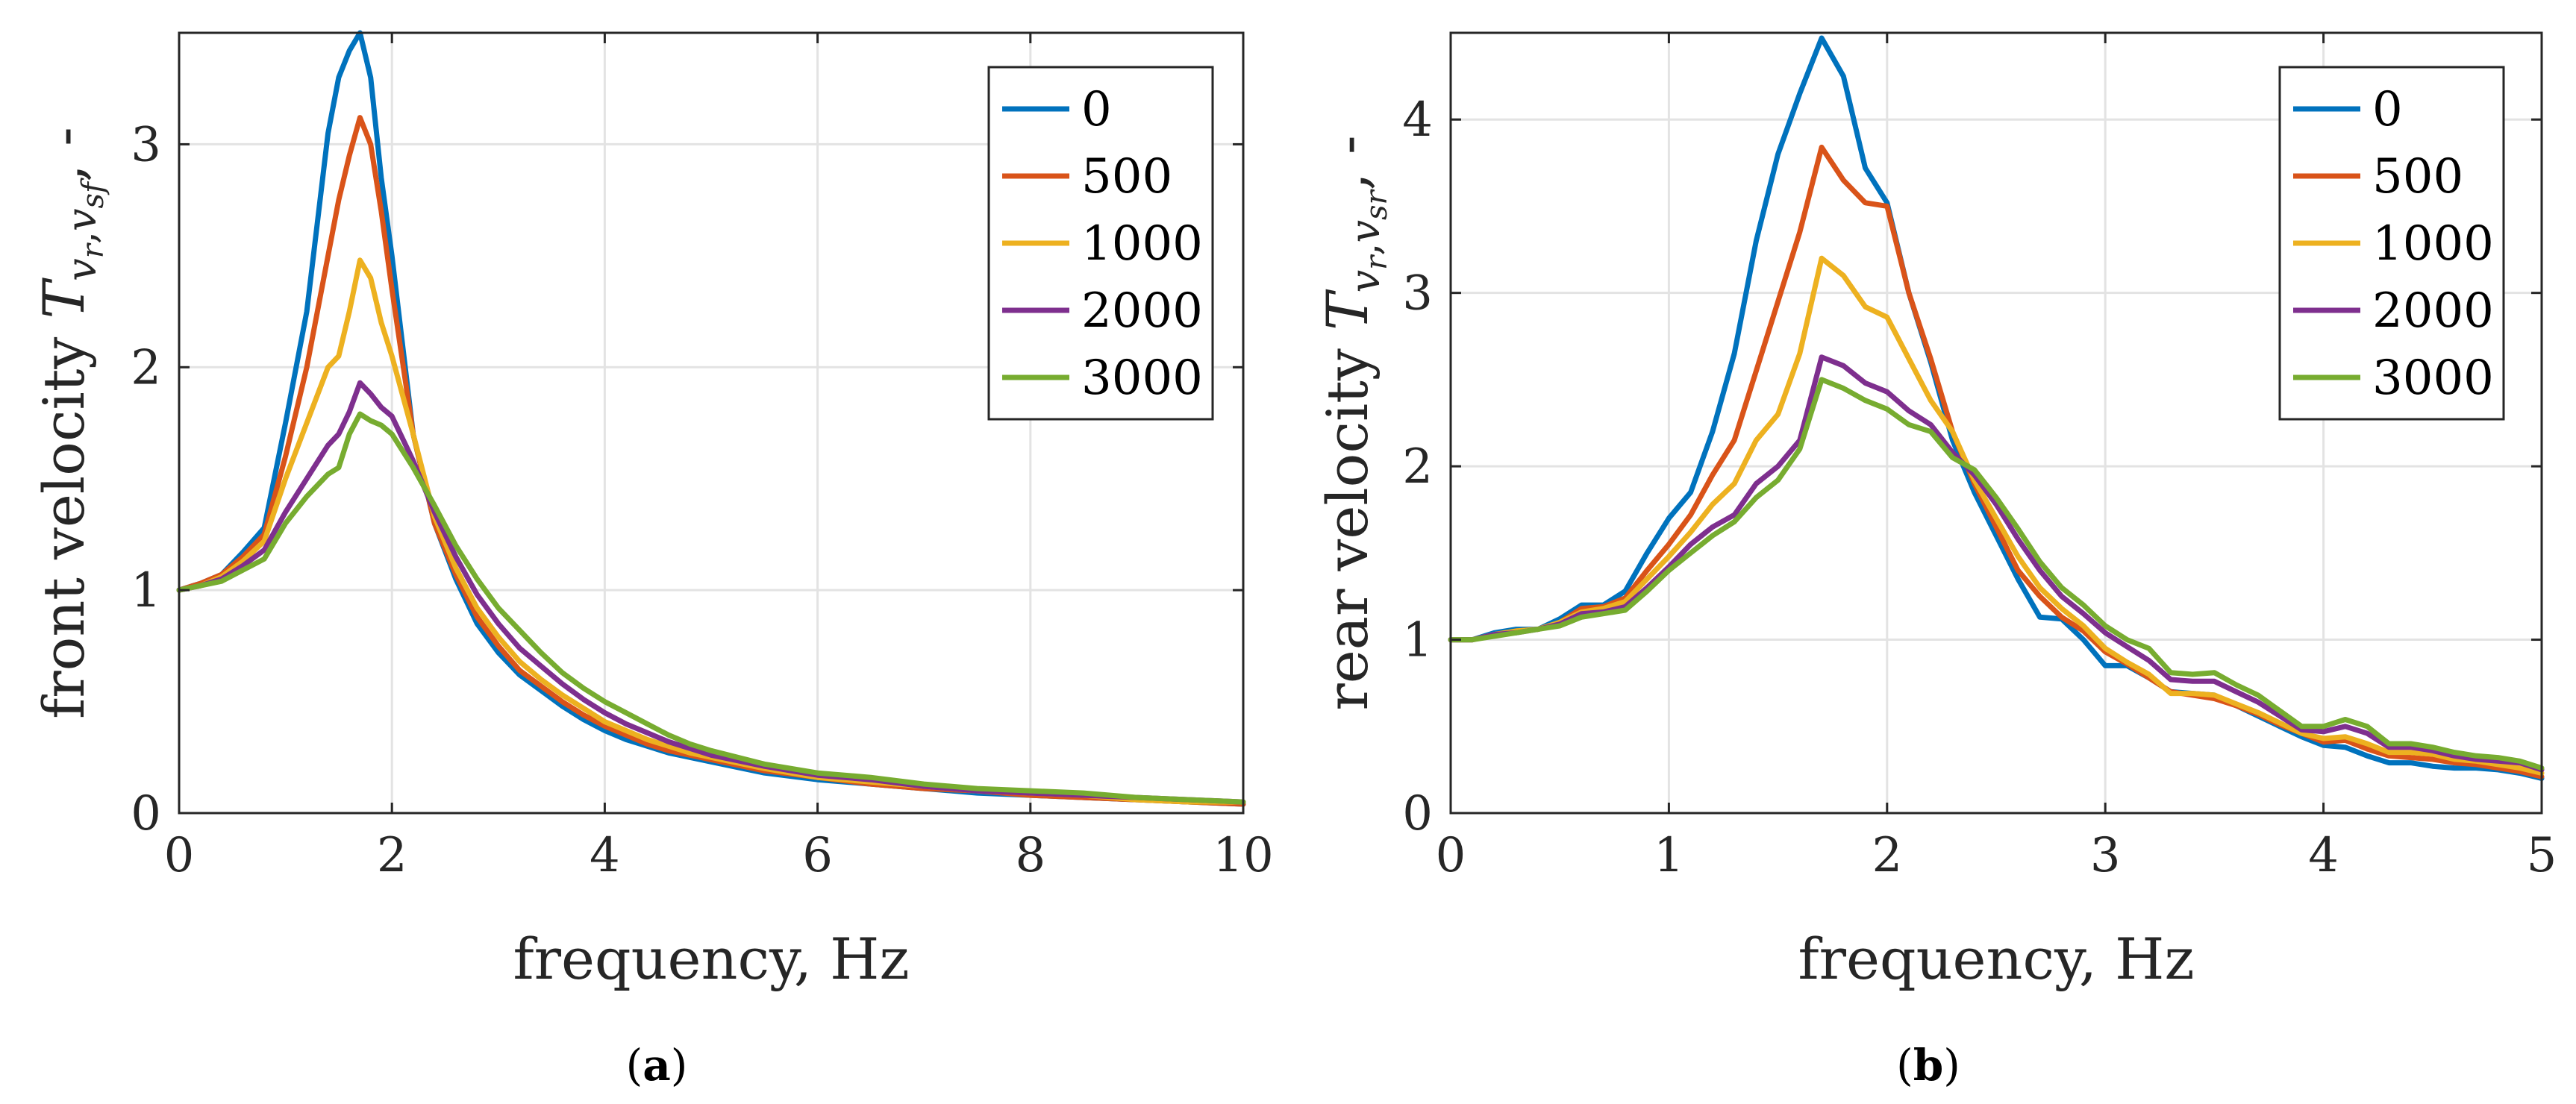 Image resolution: width=2576 pixels, height=1104 pixels. Describe the element at coordinates (64, 519) in the screenshot. I see `chart-a-ylabel-prefix: front velocity` at that location.